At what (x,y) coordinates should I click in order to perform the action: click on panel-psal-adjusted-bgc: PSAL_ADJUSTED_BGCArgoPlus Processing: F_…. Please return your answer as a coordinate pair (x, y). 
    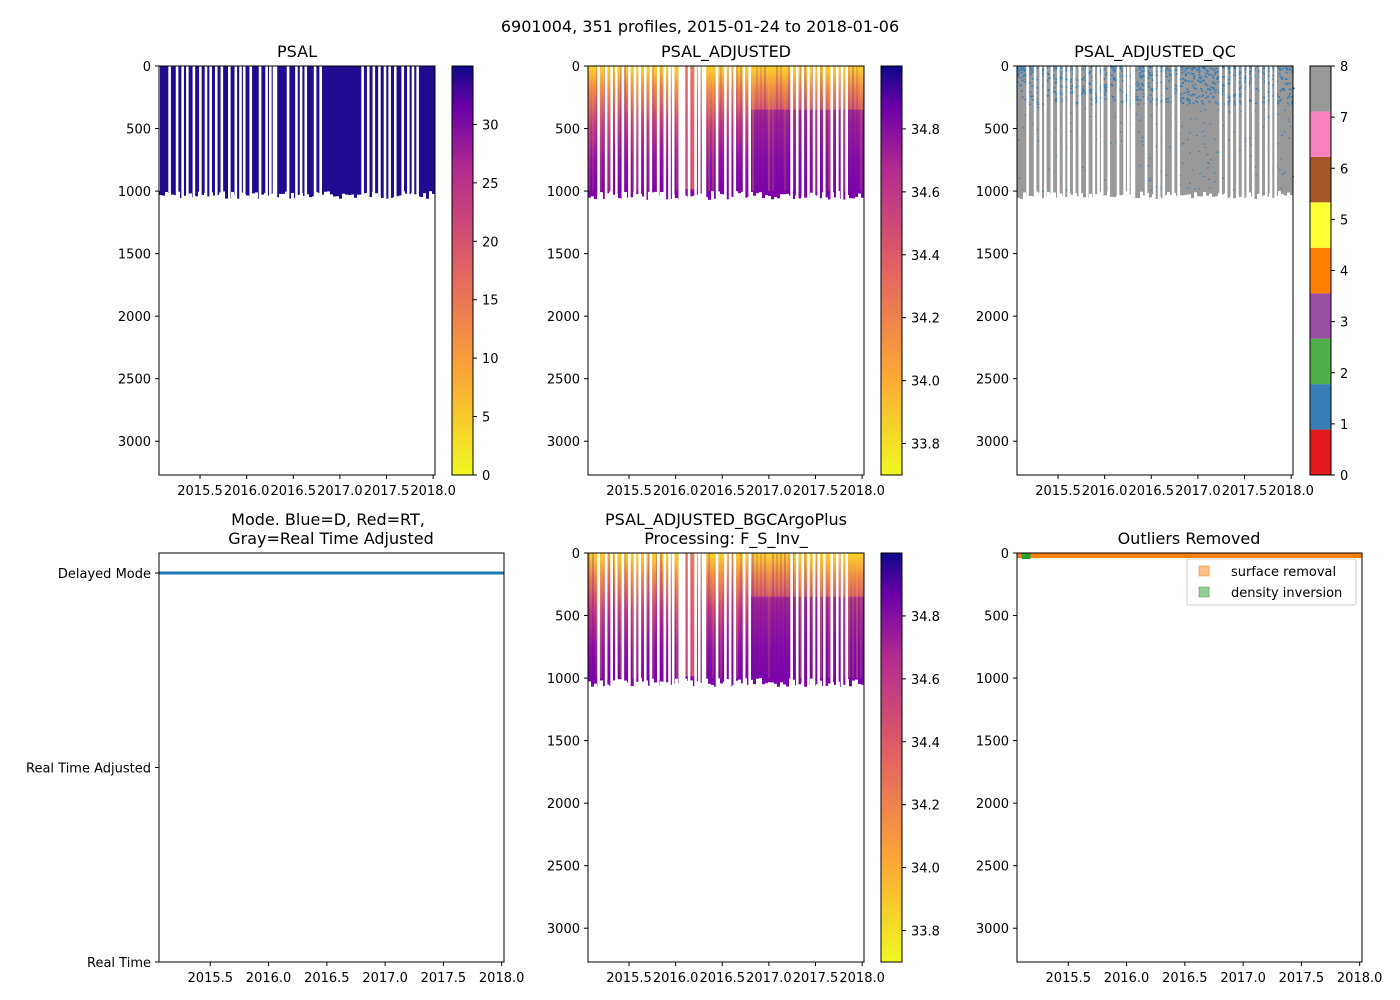
    Looking at the image, I should click on (743, 748).